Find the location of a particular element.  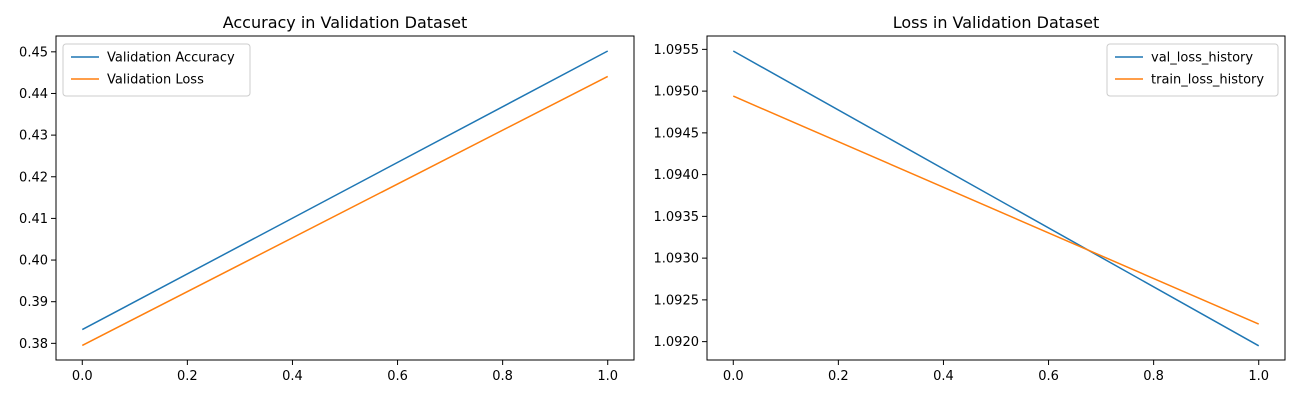

y-tick-label: 1.0920 is located at coordinates (677, 342).